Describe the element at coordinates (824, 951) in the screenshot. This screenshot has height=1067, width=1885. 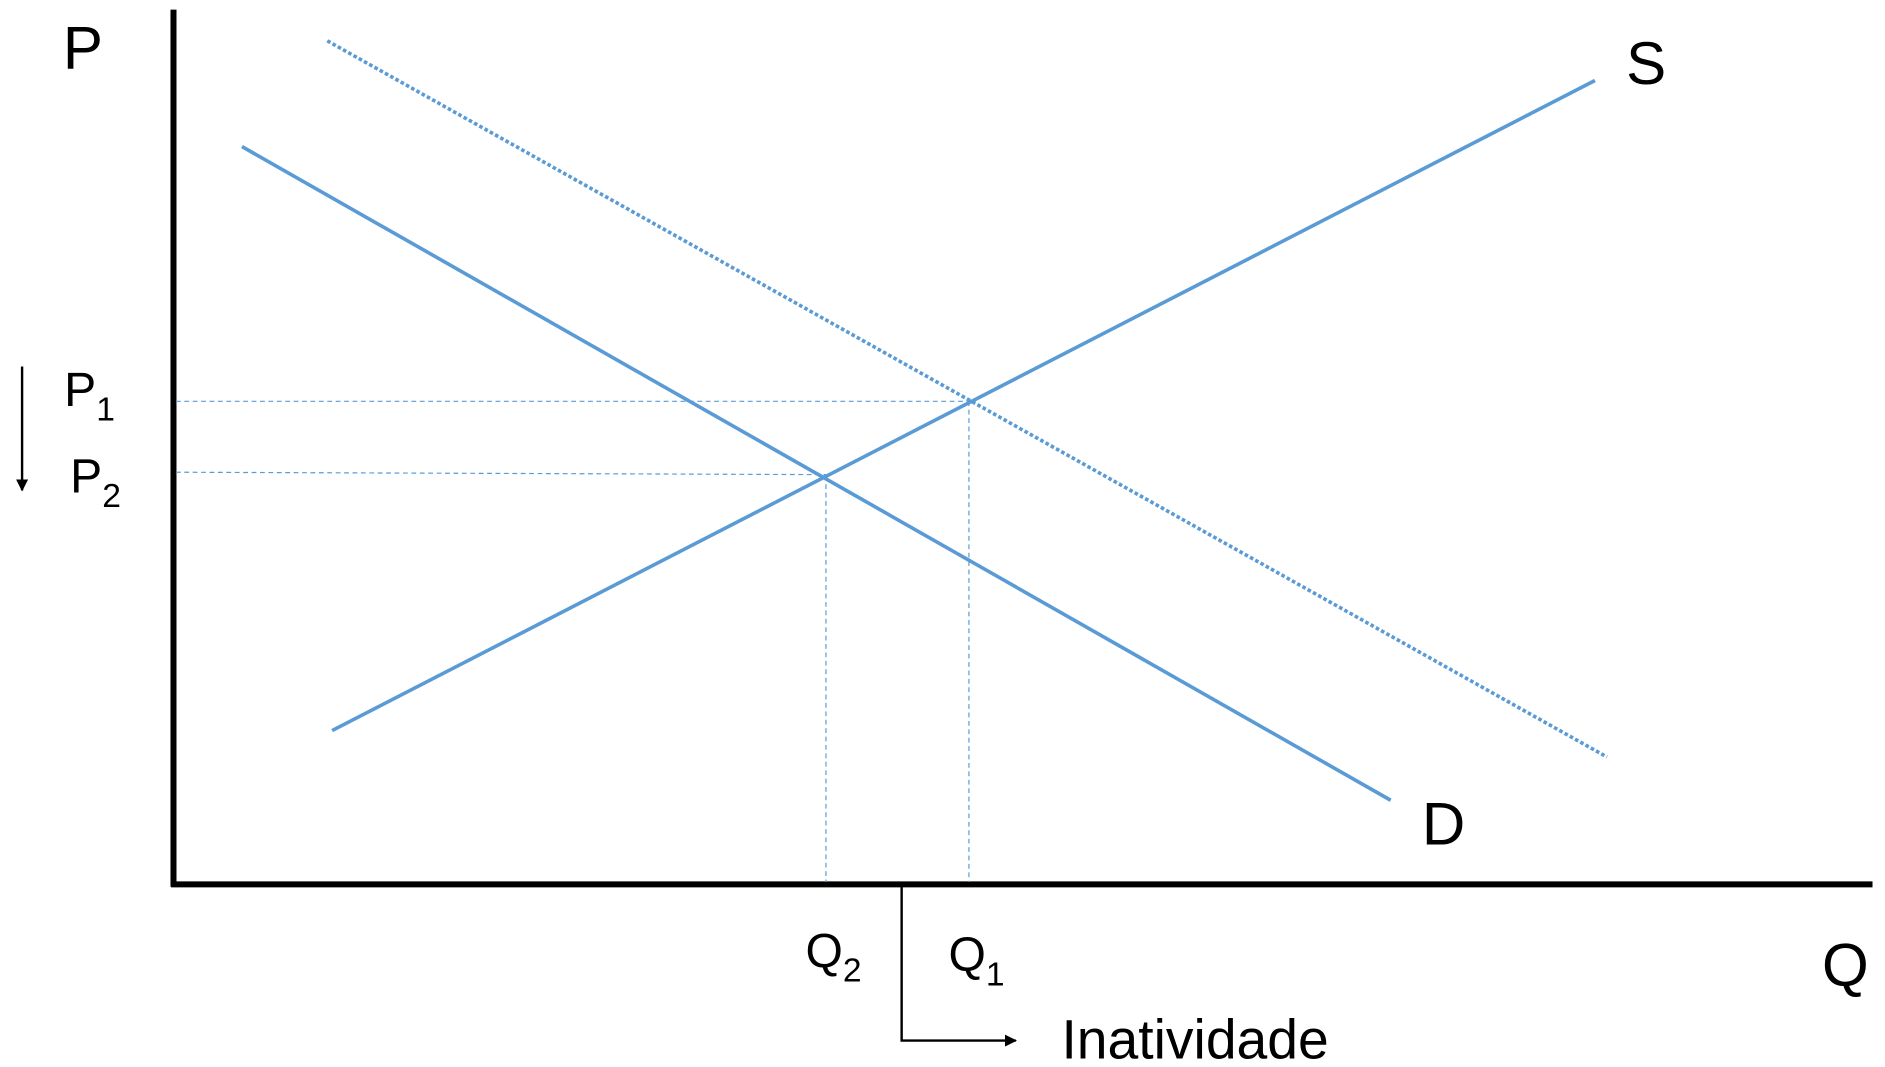
I see `q2-base: Q` at that location.